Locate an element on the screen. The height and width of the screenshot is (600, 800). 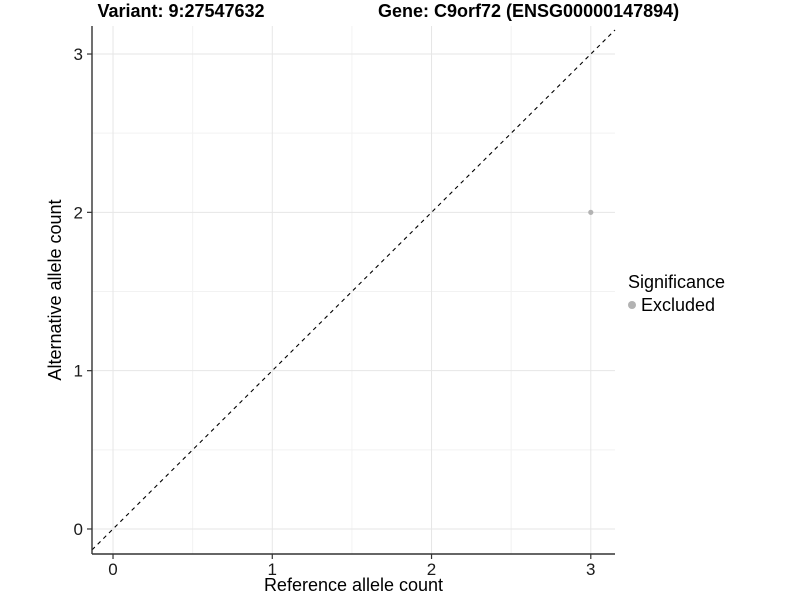
x-tick-label: 3 is located at coordinates (590, 569).